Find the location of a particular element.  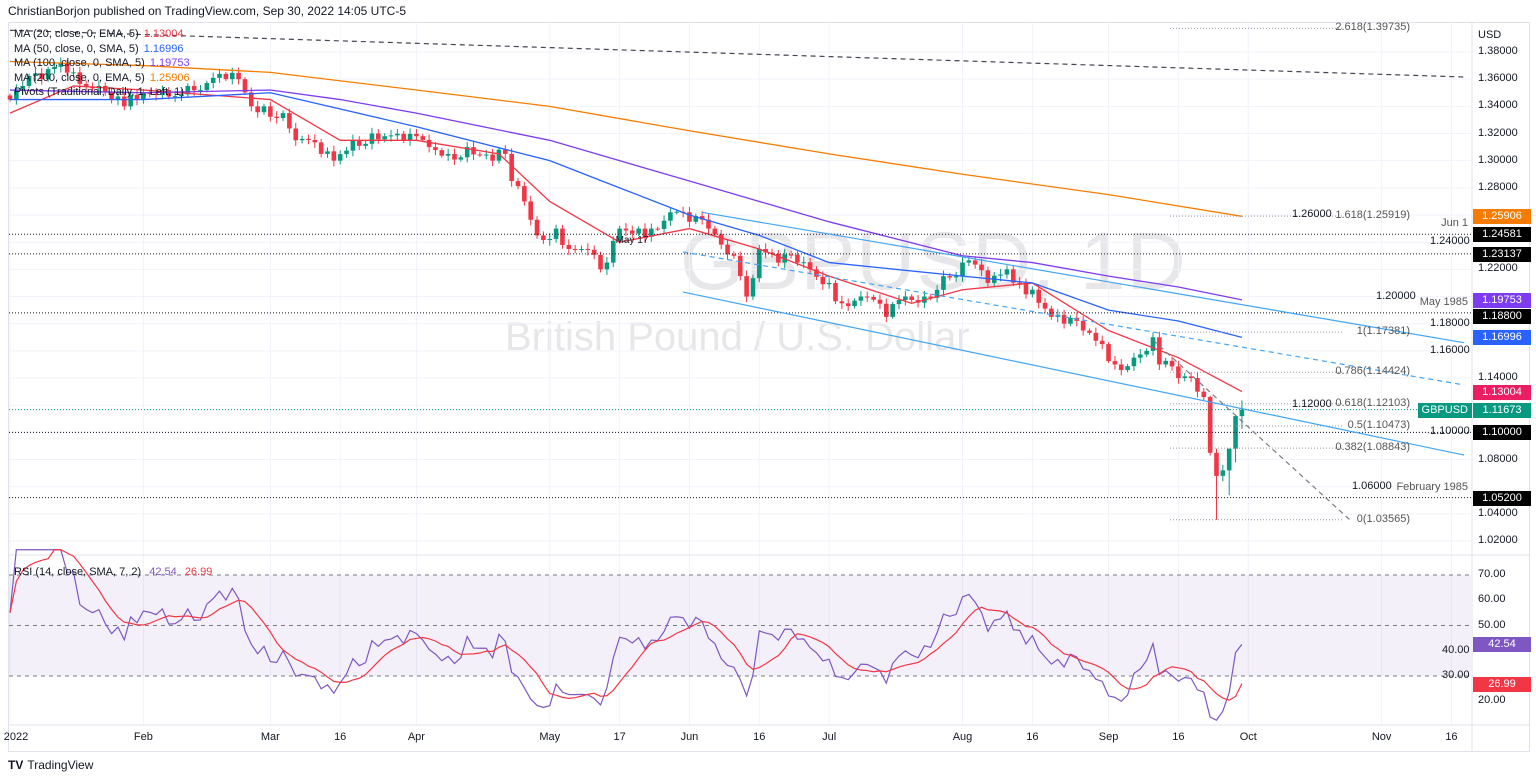

legend-item: Pivots (Traditional, Daily, 1, Left, 1) is located at coordinates (99, 92).